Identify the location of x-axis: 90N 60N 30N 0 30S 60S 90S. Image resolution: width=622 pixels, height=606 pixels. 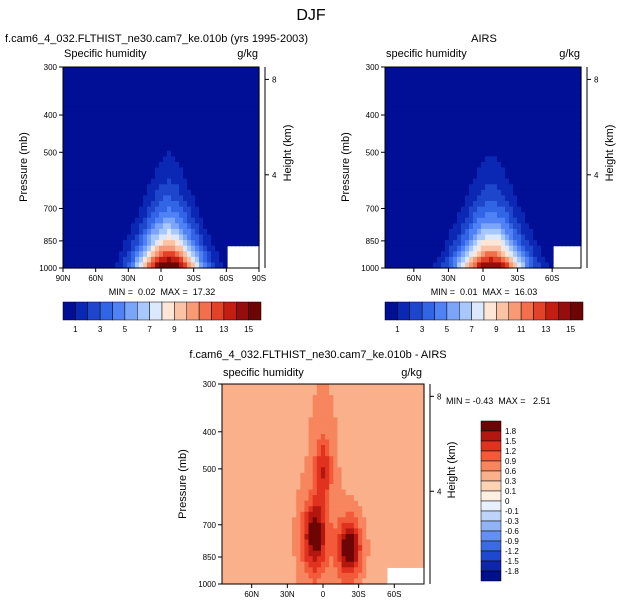
(161, 275).